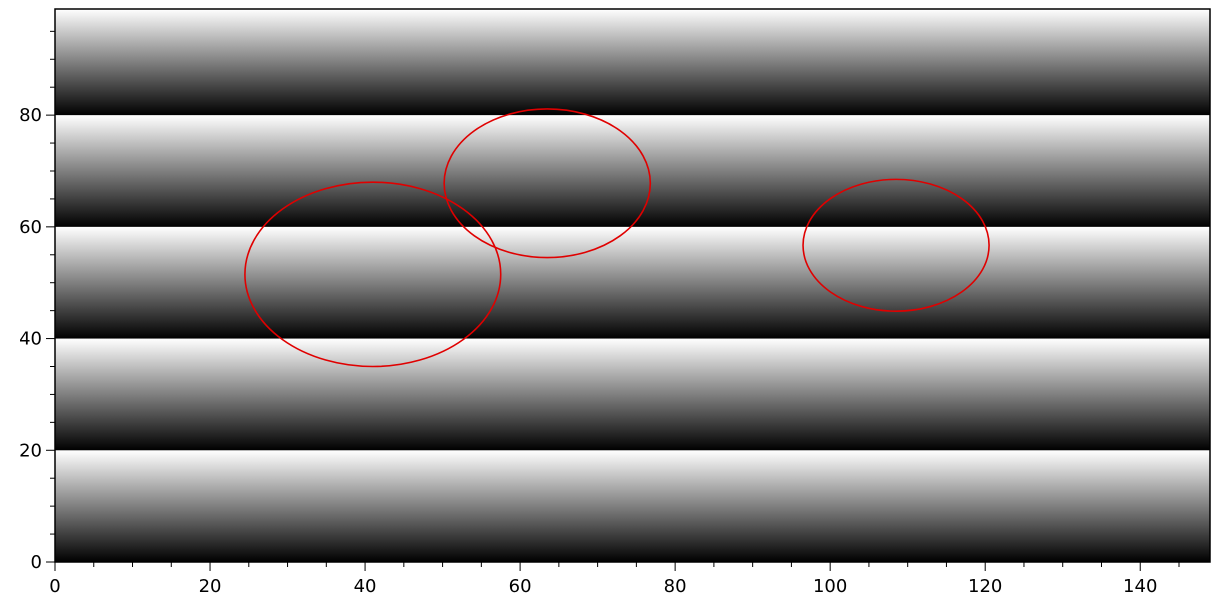 Image resolution: width=1220 pixels, height=608 pixels. What do you see at coordinates (210, 586) in the screenshot?
I see `x-tick-label: 20` at bounding box center [210, 586].